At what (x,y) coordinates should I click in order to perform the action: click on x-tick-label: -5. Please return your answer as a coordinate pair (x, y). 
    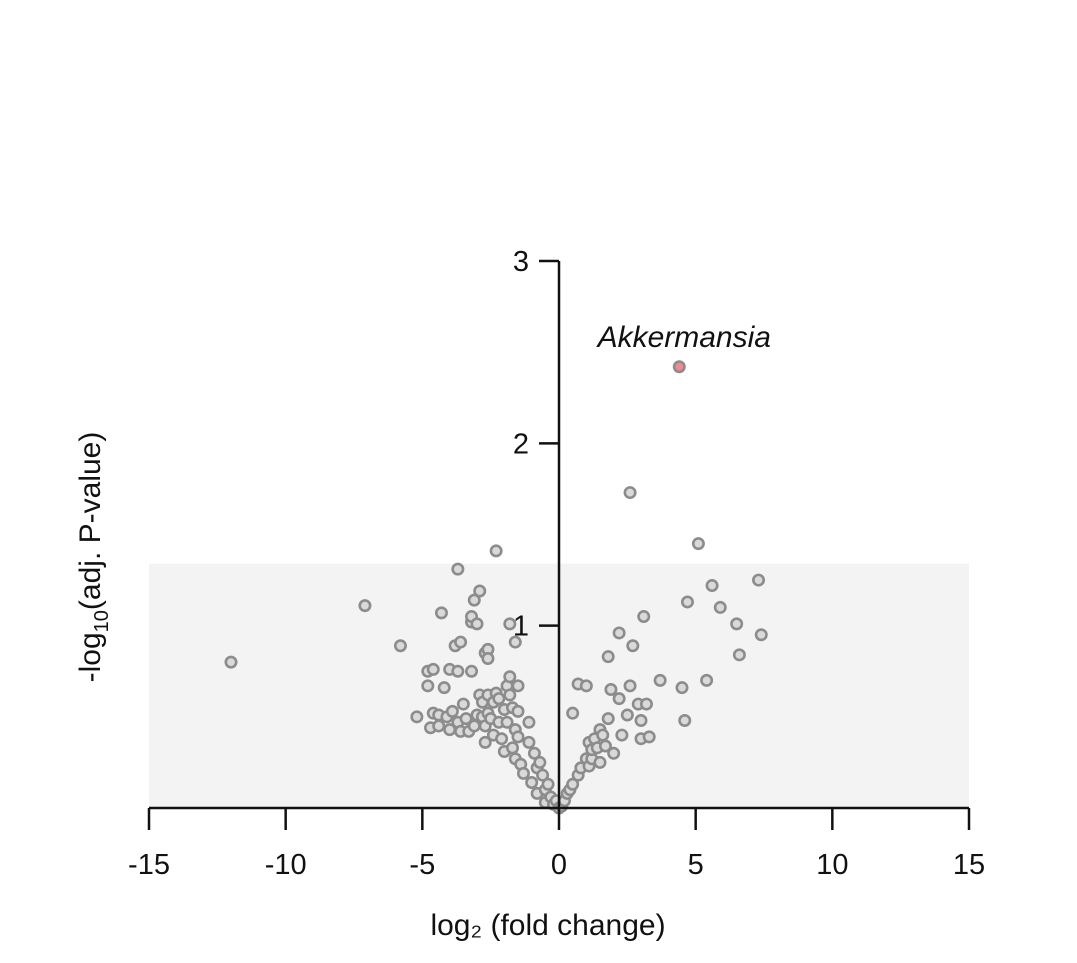
    Looking at the image, I should click on (422, 865).